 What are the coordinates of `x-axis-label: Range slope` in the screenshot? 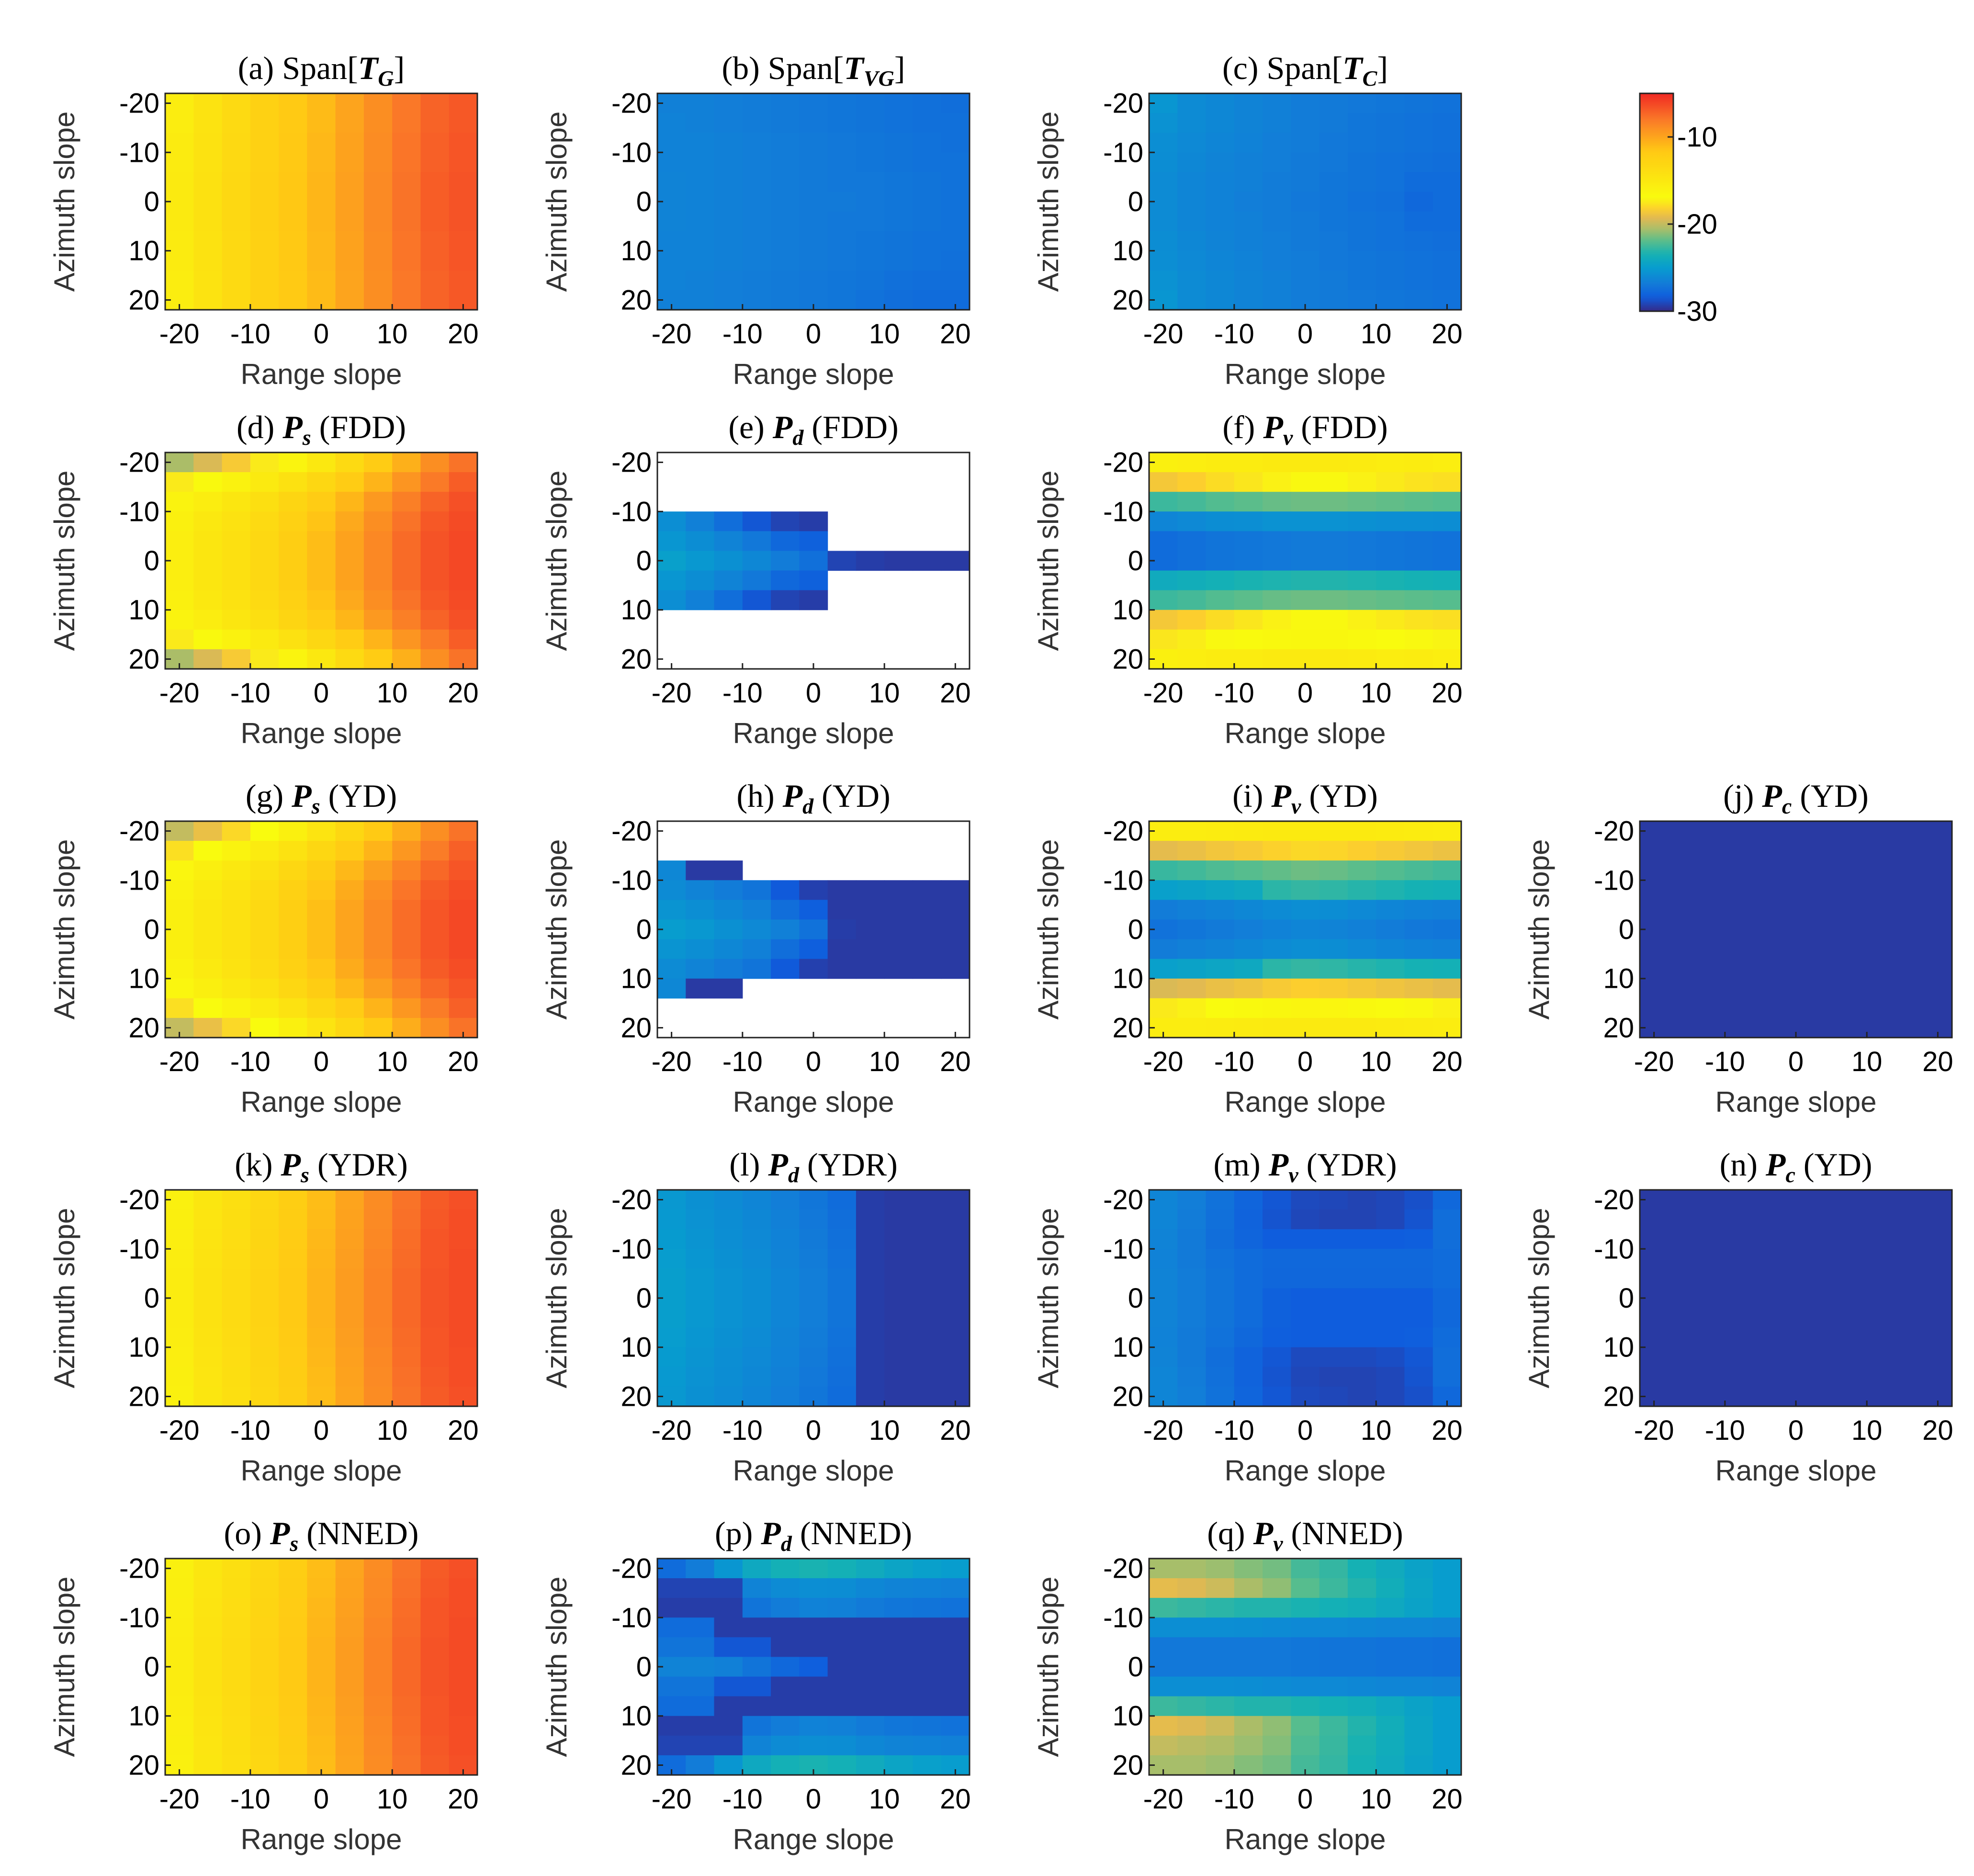 It's located at (814, 374).